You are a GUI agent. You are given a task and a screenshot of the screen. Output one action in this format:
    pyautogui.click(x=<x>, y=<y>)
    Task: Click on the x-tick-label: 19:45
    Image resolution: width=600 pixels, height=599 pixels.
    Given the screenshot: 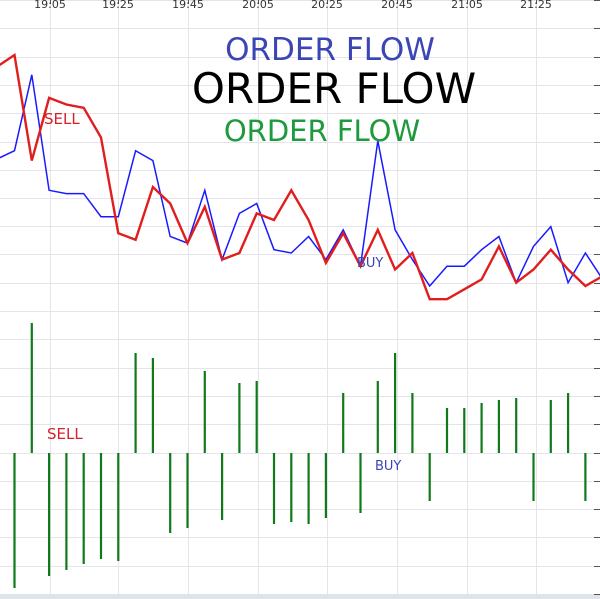 What is the action you would take?
    pyautogui.click(x=188, y=5)
    